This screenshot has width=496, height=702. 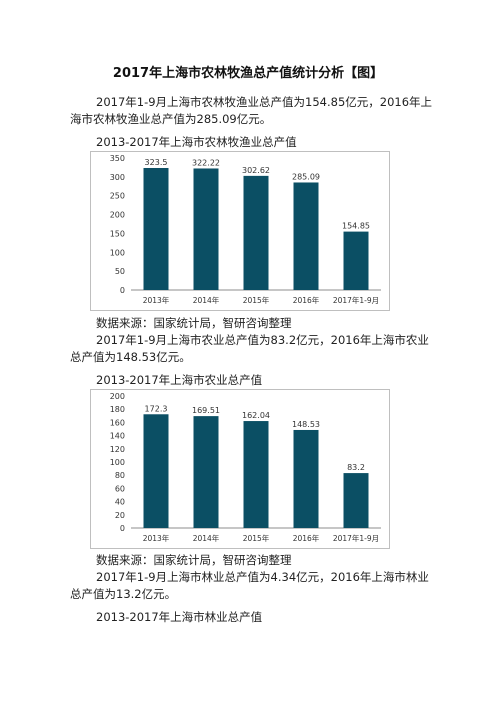 What do you see at coordinates (256, 170) in the screenshot?
I see `data-label: 302.62` at bounding box center [256, 170].